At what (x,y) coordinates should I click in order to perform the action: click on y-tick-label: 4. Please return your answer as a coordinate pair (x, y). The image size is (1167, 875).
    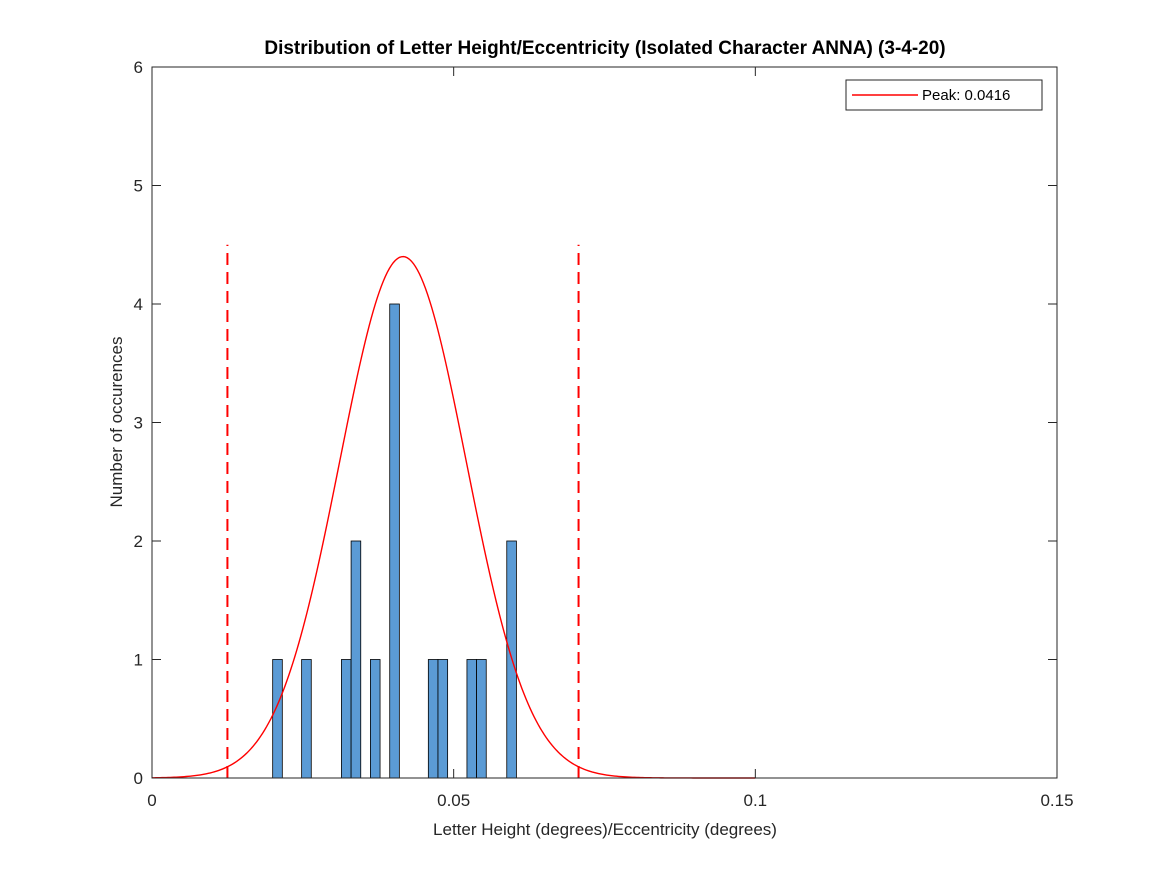
    Looking at the image, I should click on (138, 304).